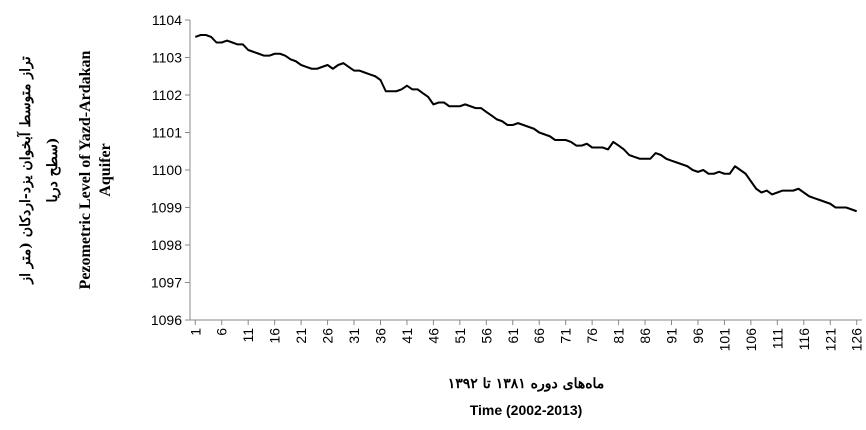 This screenshot has width=866, height=430. Describe the element at coordinates (407, 336) in the screenshot. I see `x-tick-label: 41` at that location.